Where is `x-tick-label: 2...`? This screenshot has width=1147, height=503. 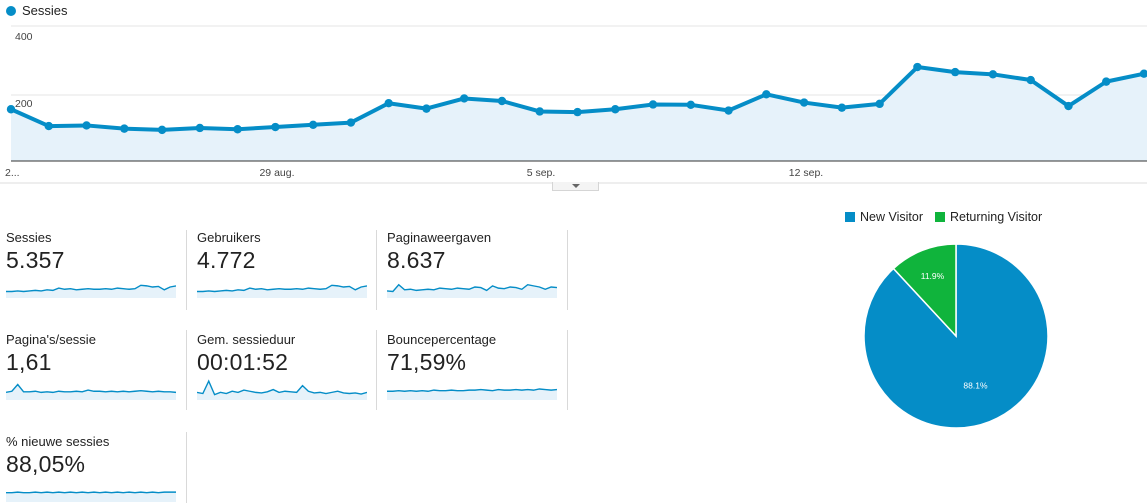 x-tick-label: 2... is located at coordinates (12, 173).